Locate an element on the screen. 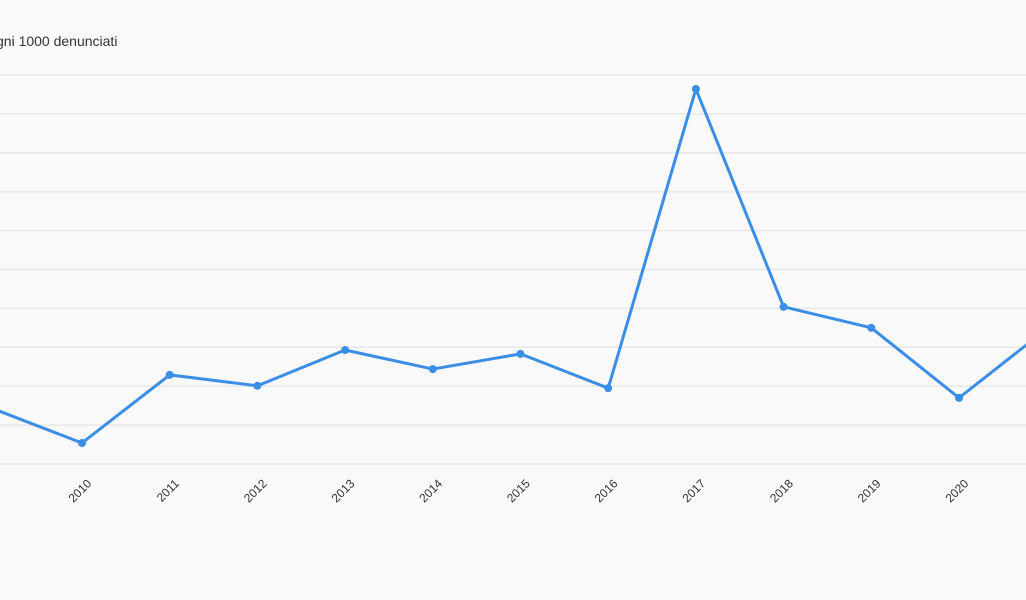 The width and height of the screenshot is (1026, 600). x-tick-label: 2011 is located at coordinates (168, 490).